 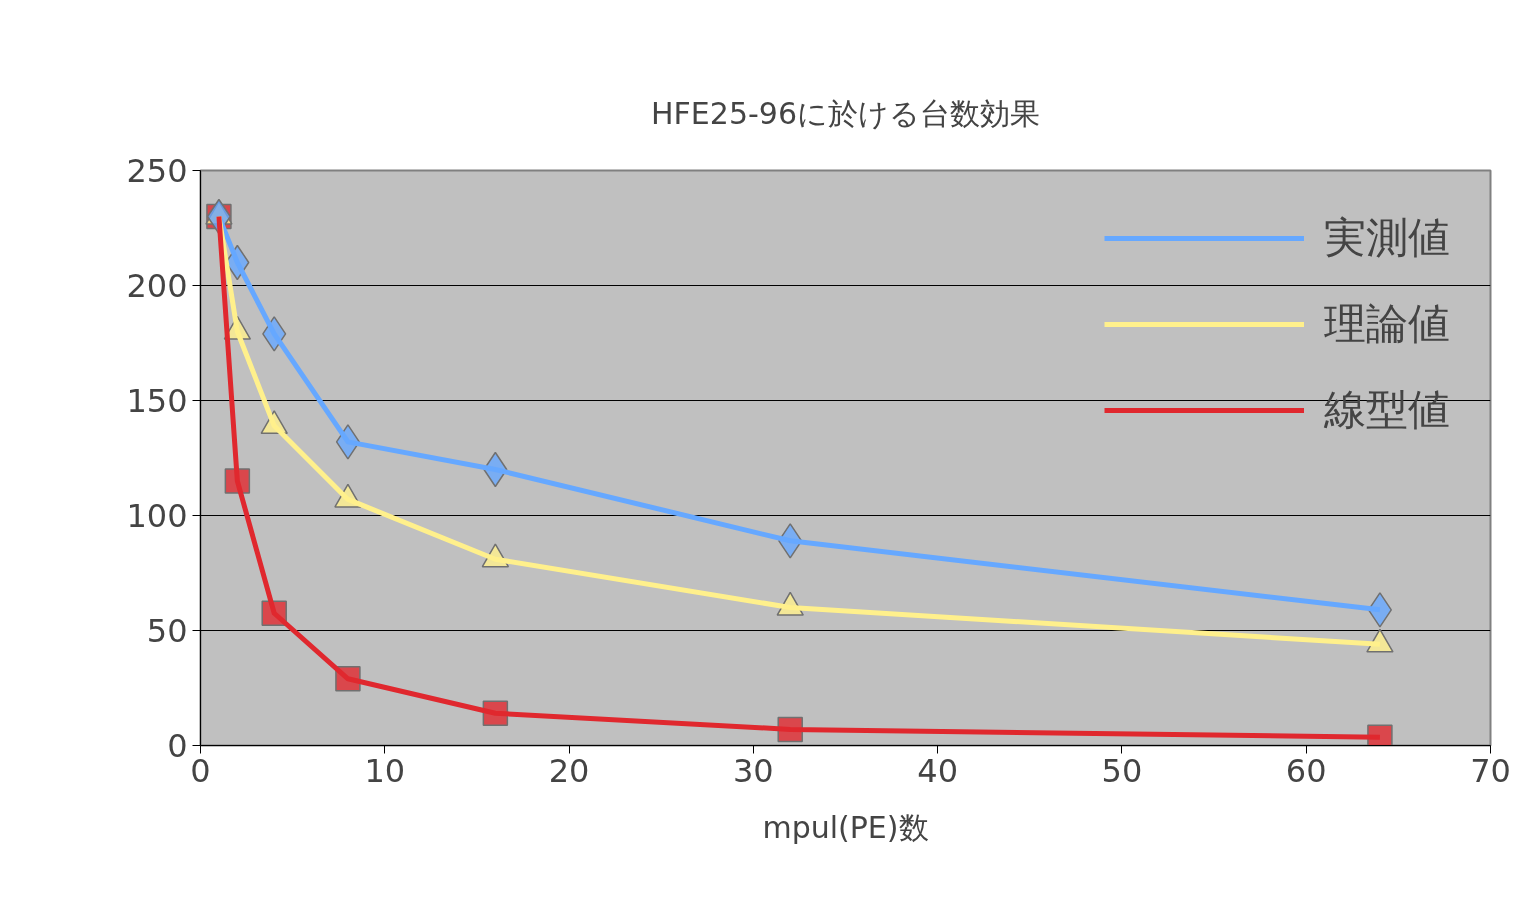 I want to click on legend-label: 線型値, so click(x=1387, y=410).